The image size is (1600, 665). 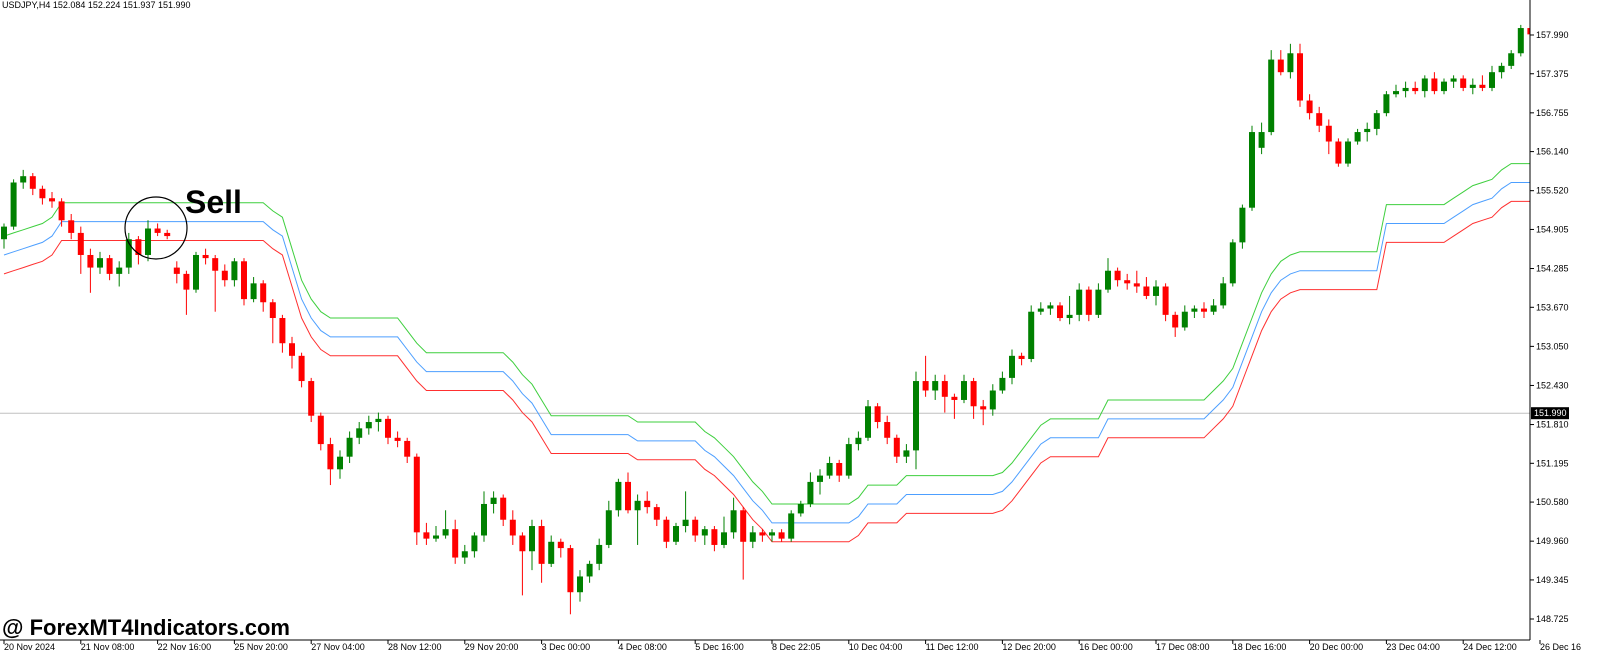 I want to click on x-tick-label: 4 Dec 08:00, so click(x=642, y=647).